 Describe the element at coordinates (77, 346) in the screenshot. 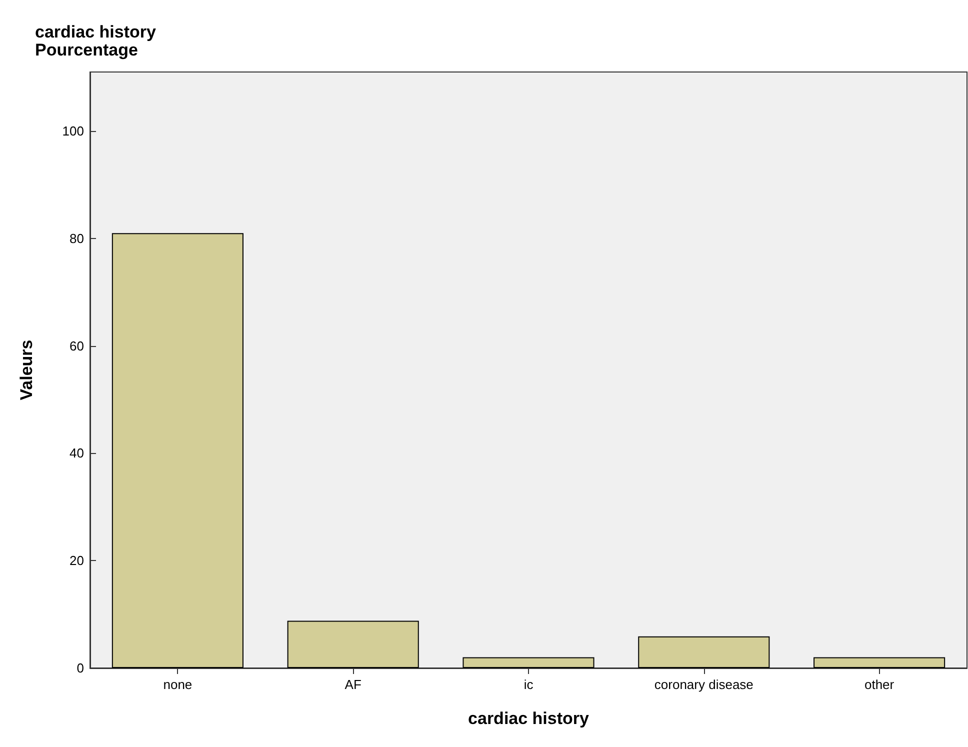

I see `y-tick-label: 60` at that location.